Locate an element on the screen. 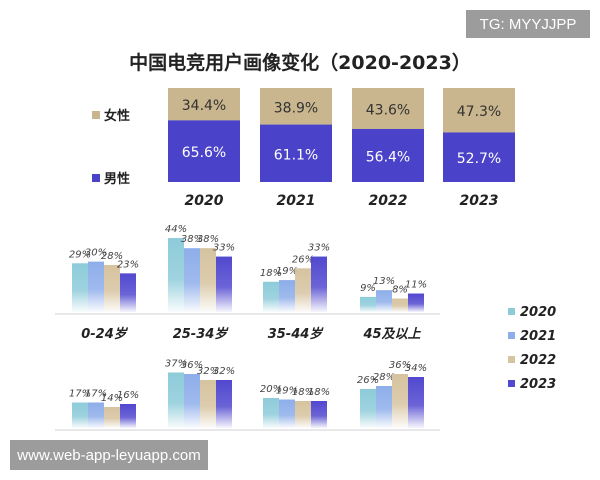  legend-swatch-2023 is located at coordinates (511, 383).